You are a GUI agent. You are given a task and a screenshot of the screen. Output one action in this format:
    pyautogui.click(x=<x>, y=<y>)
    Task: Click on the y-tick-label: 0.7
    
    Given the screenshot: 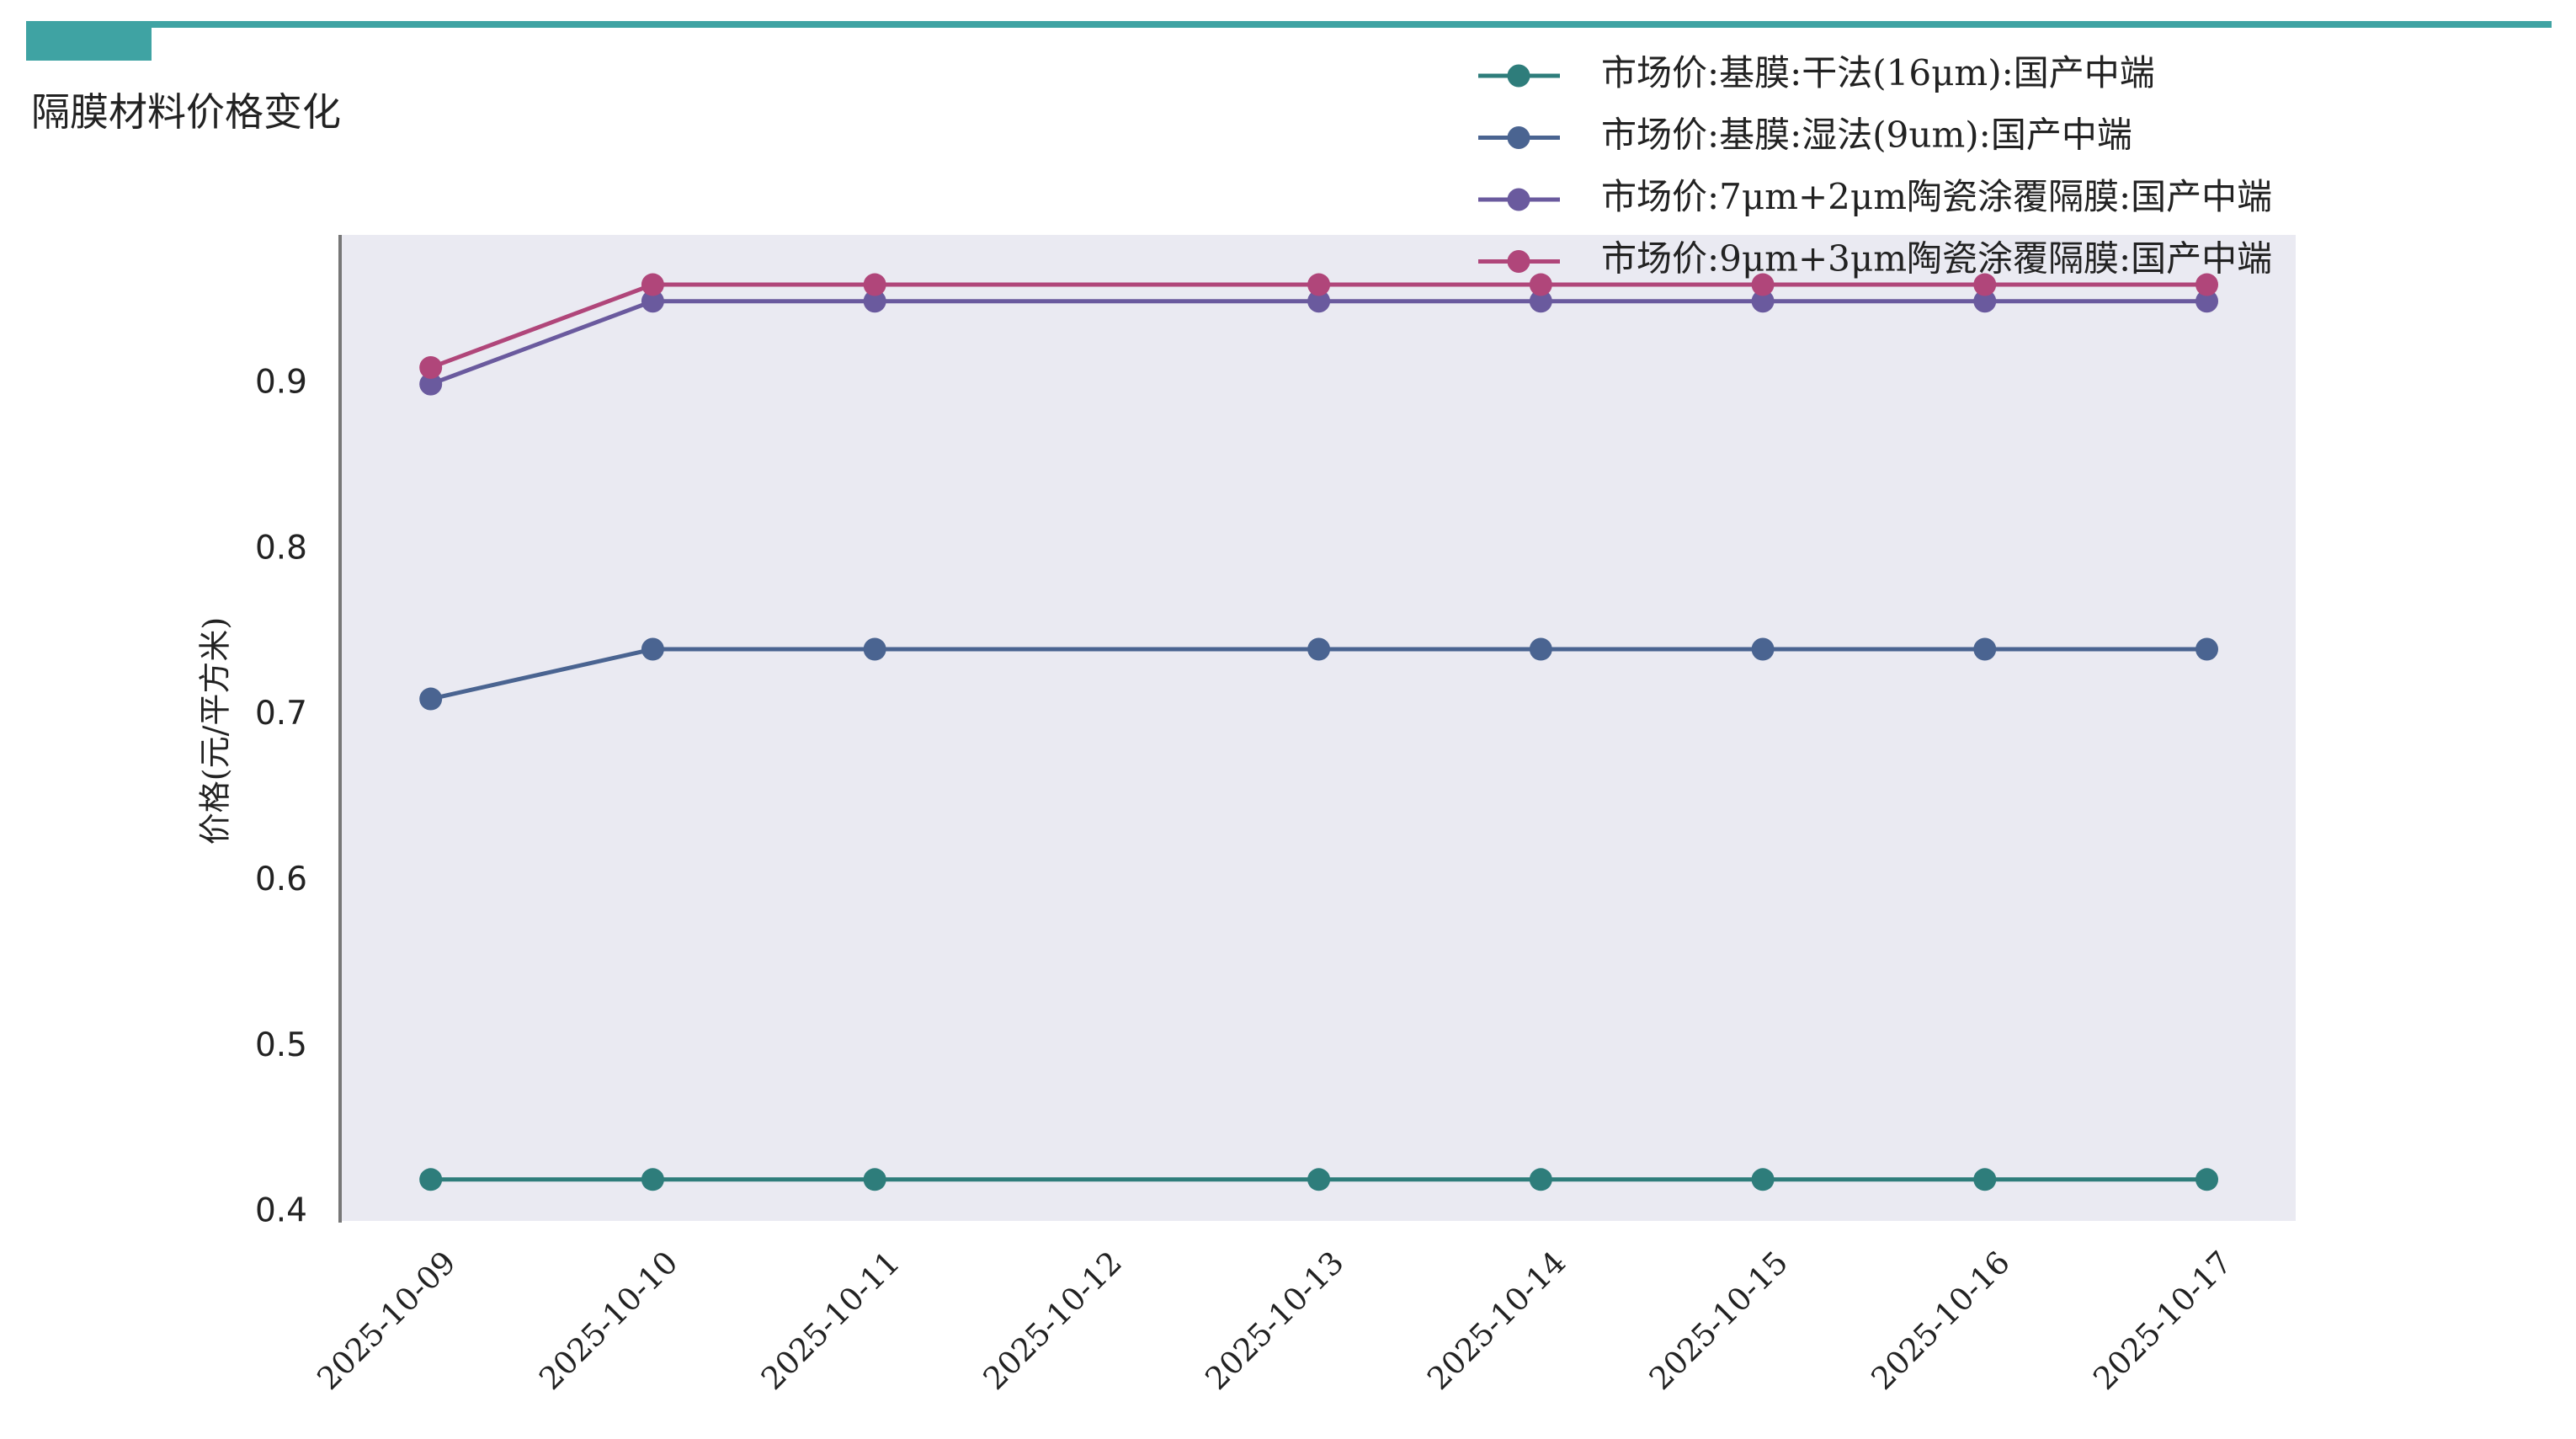 What is the action you would take?
    pyautogui.click(x=281, y=714)
    